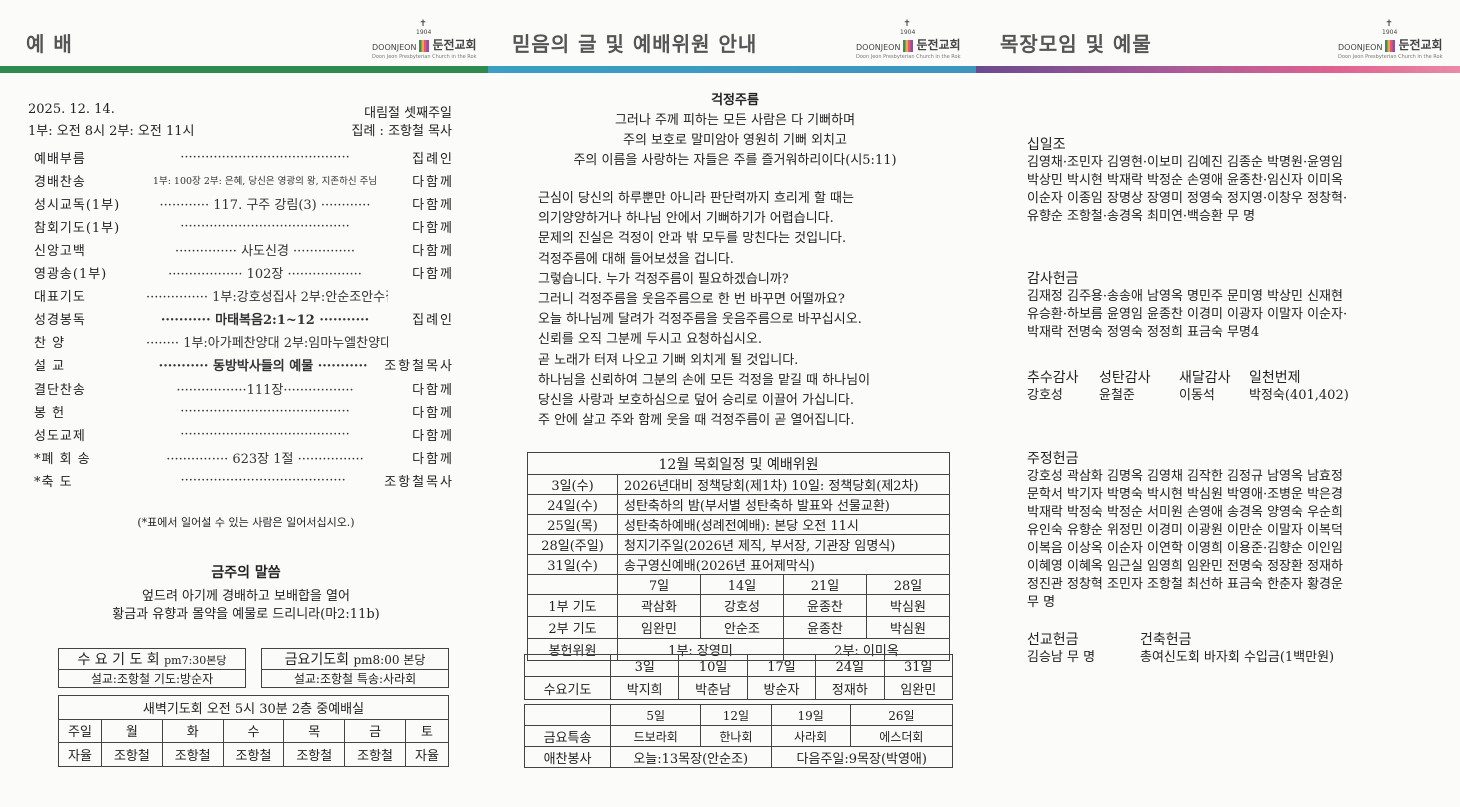 The image size is (1460, 807). I want to click on wed-title: 수 요 기 도 회, so click(118, 660).